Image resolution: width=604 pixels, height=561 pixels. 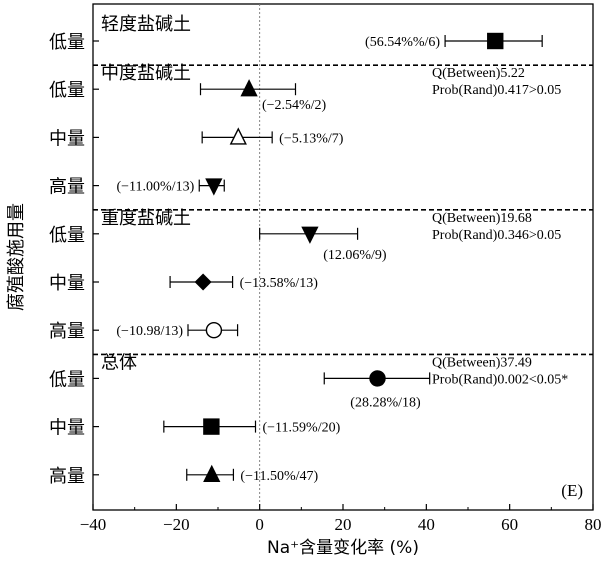 What do you see at coordinates (343, 524) in the screenshot?
I see `x-tick-label: 20` at bounding box center [343, 524].